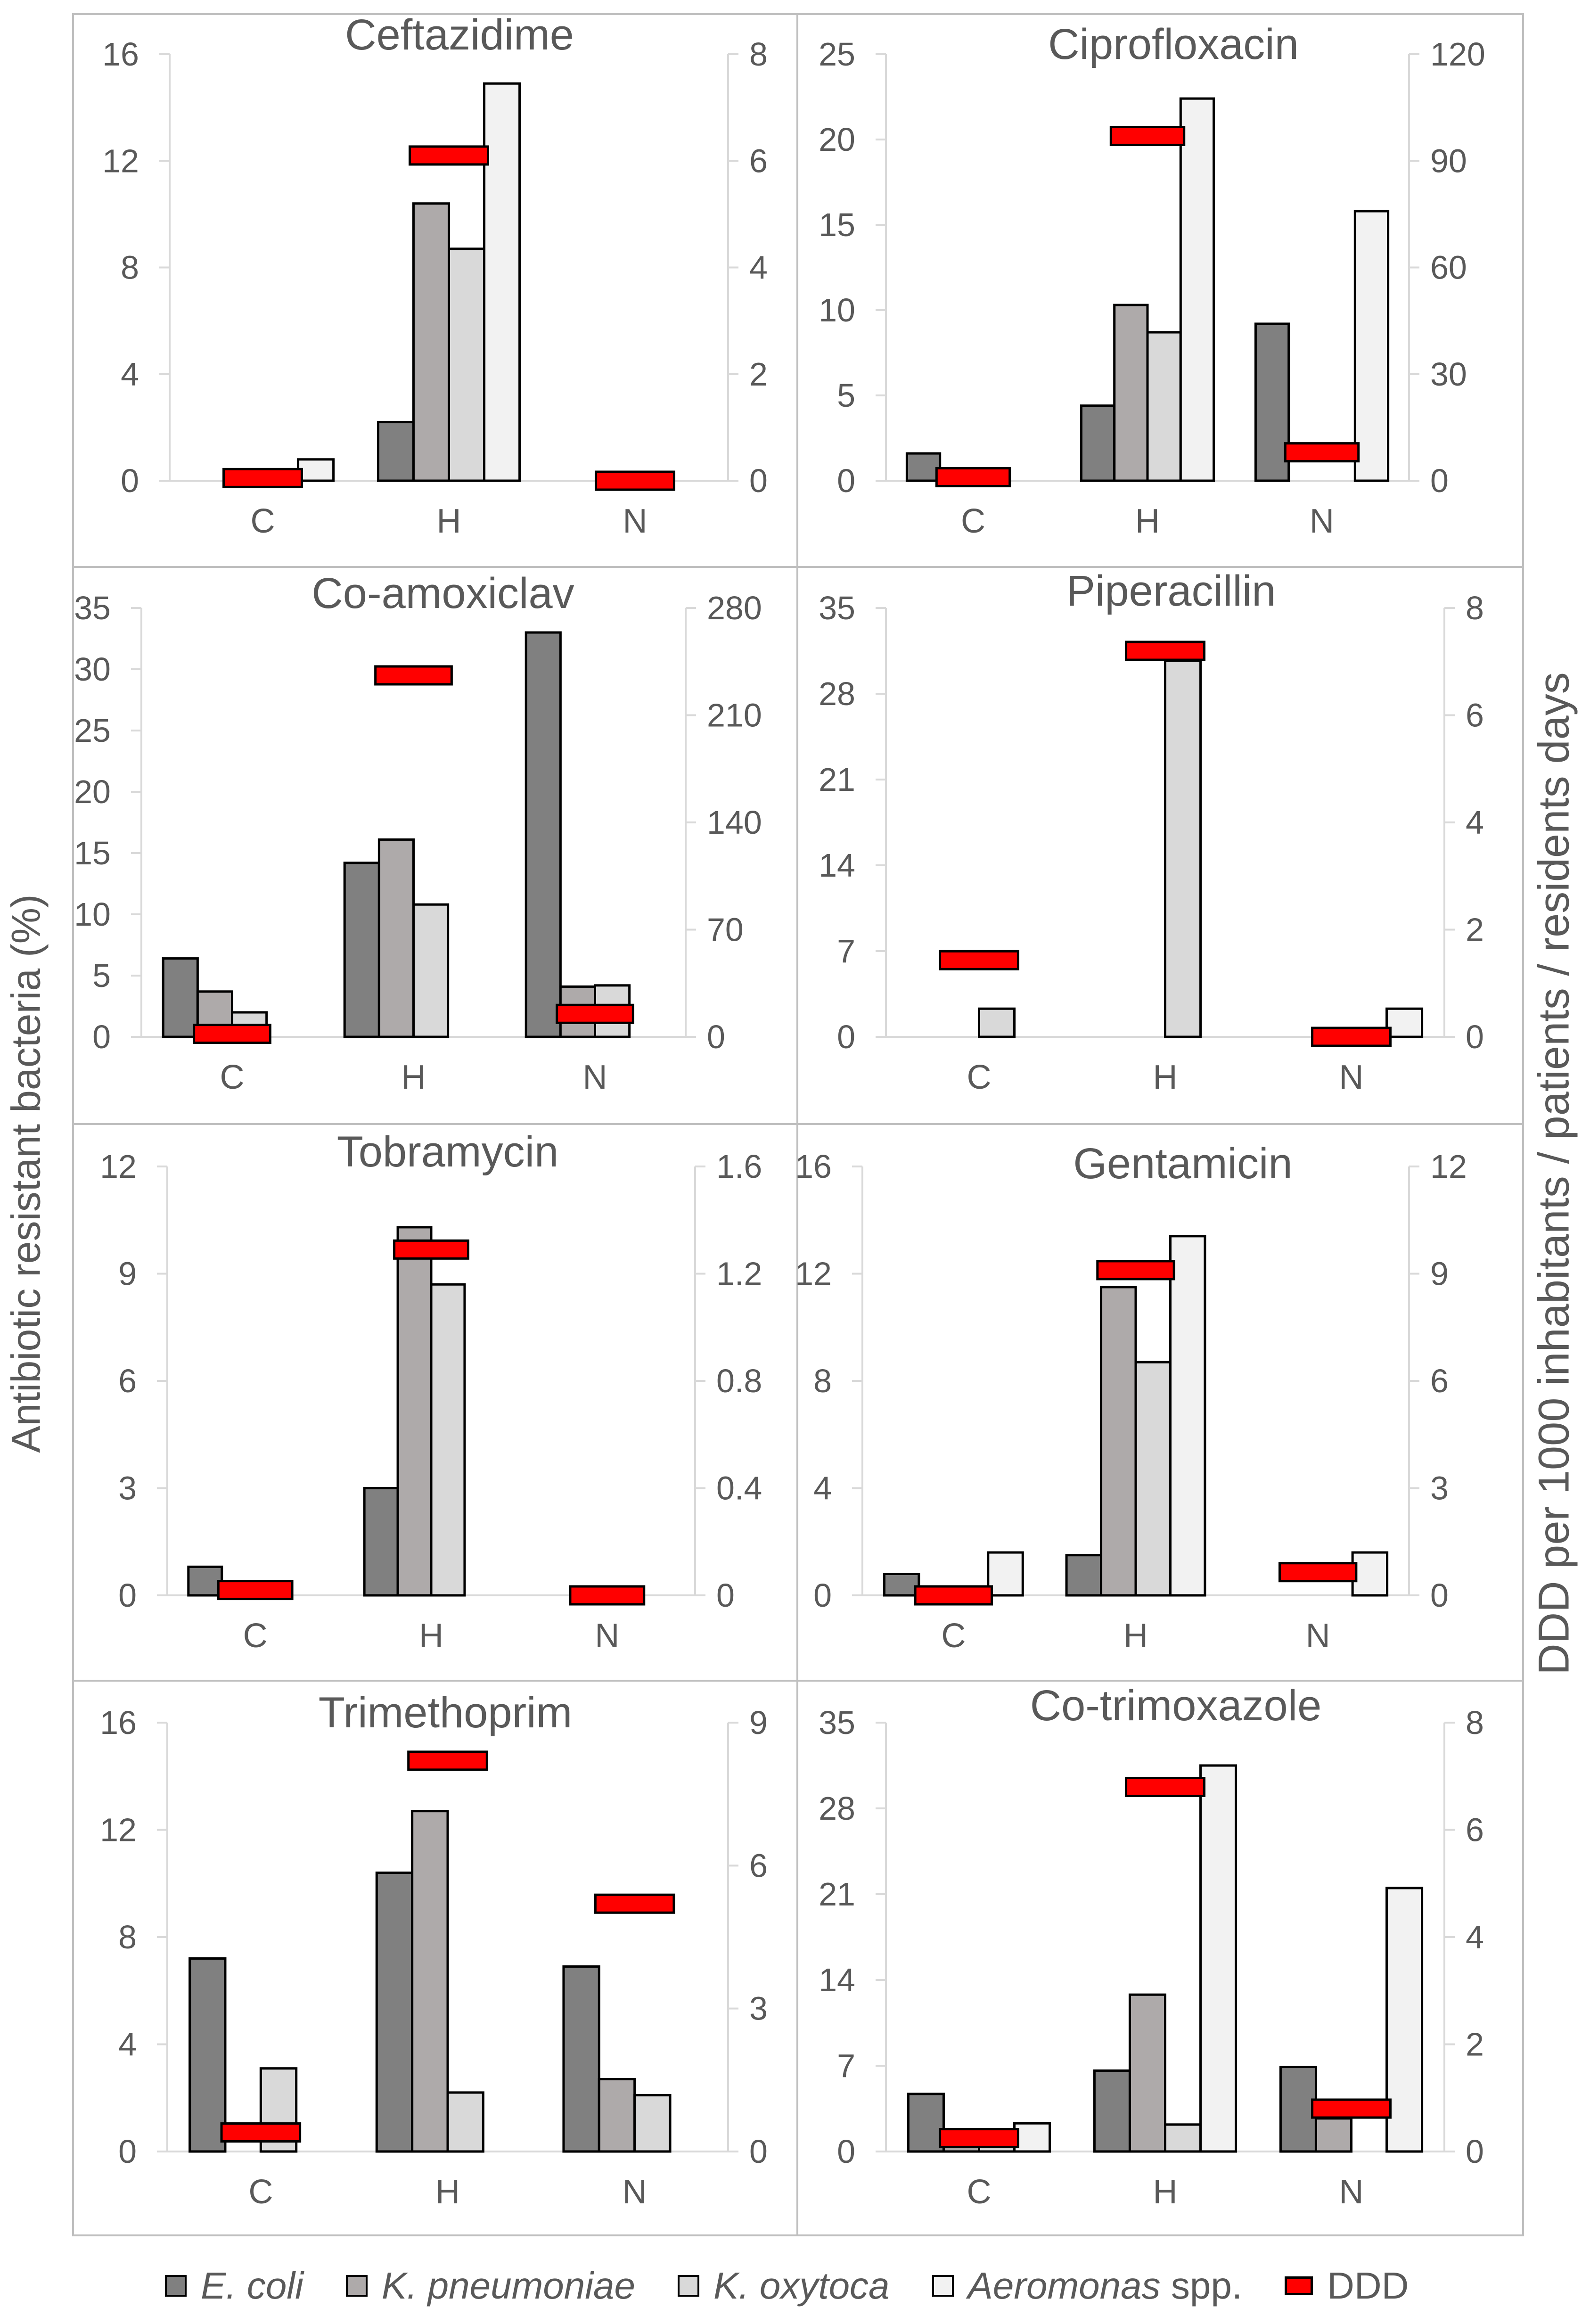  What do you see at coordinates (813, 1166) in the screenshot?
I see `gentamicin-y-tick-label: 16` at bounding box center [813, 1166].